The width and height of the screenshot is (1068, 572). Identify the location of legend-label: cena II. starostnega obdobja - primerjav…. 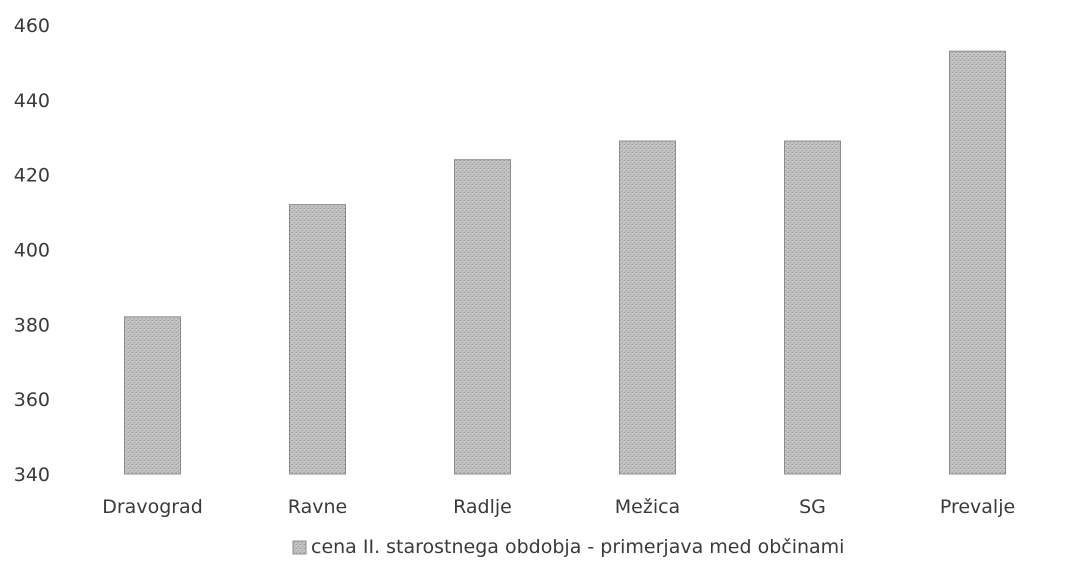
(577, 547).